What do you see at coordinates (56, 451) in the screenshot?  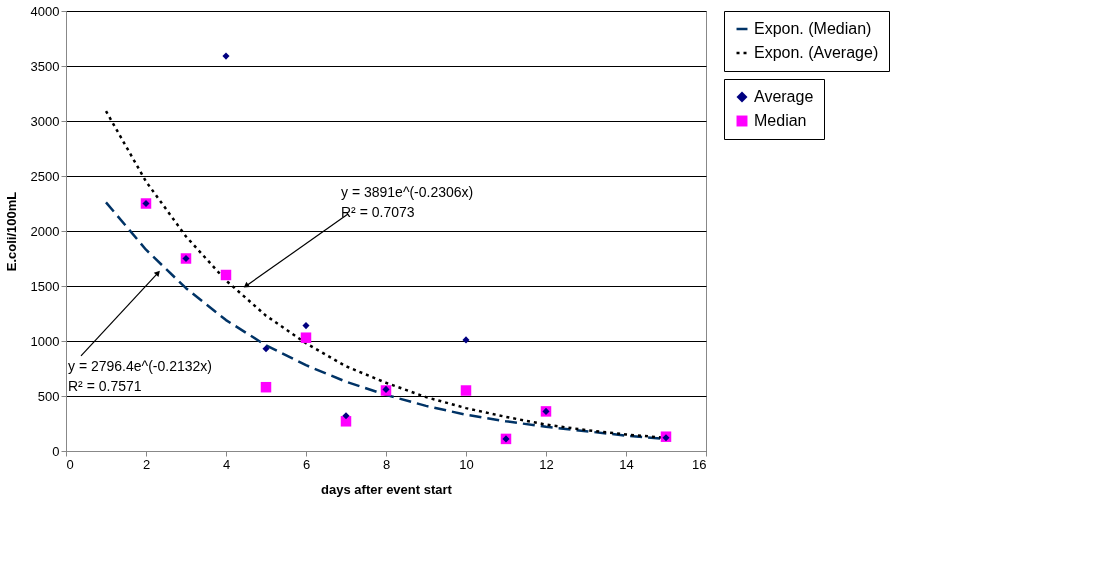 I see `y-tick-label: 0` at bounding box center [56, 451].